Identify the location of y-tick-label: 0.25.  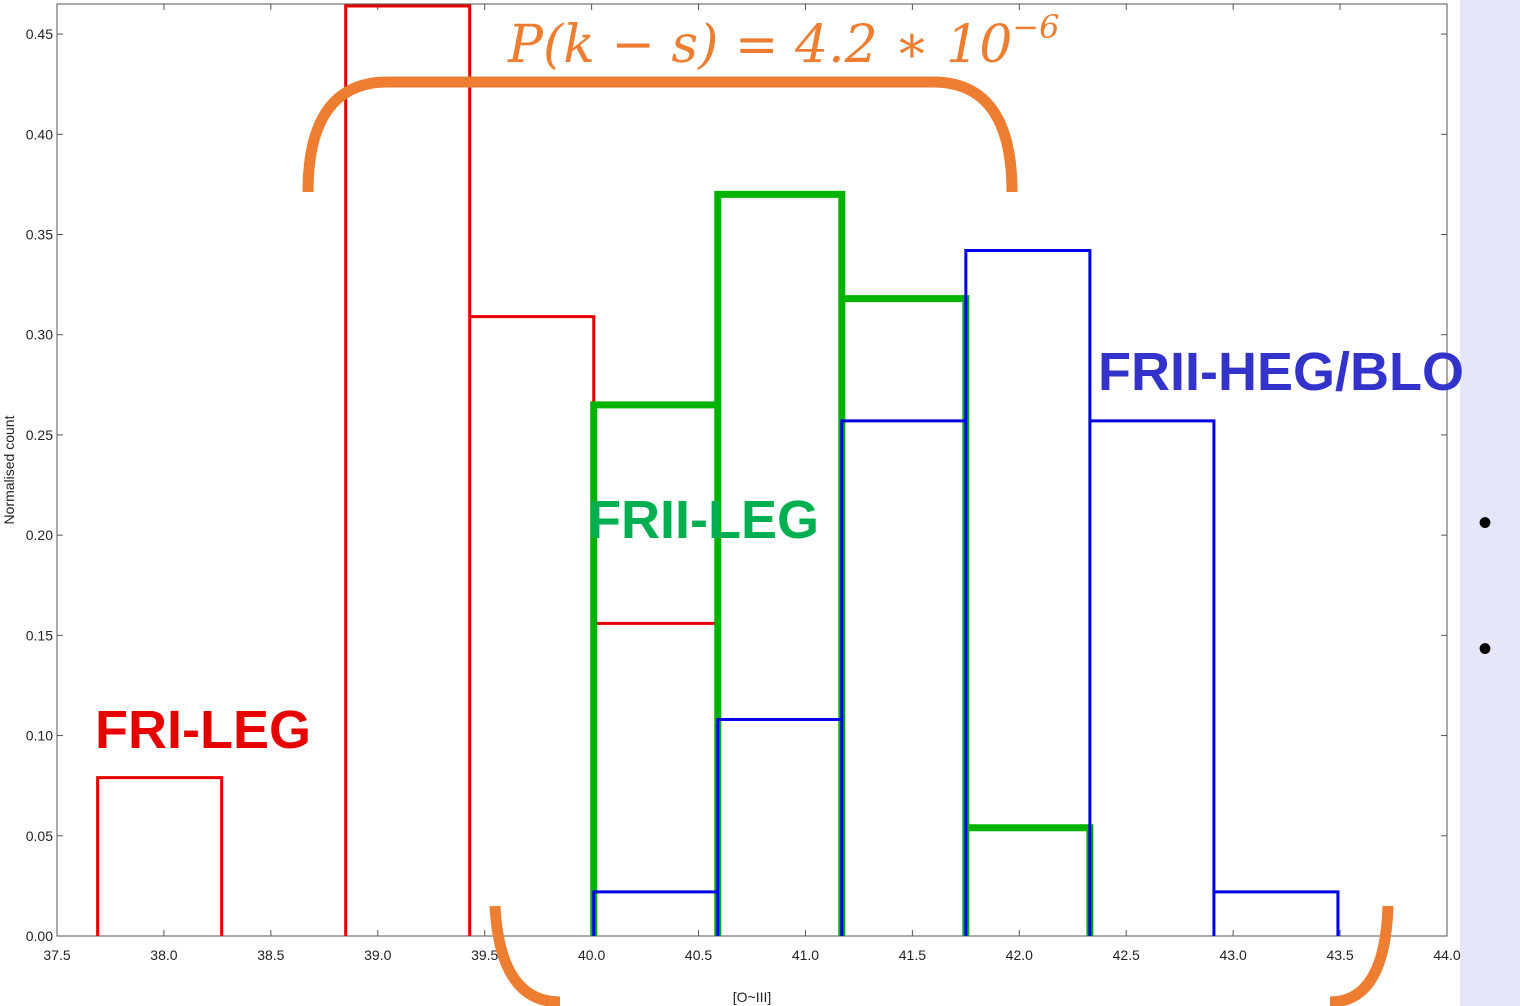
(39, 435).